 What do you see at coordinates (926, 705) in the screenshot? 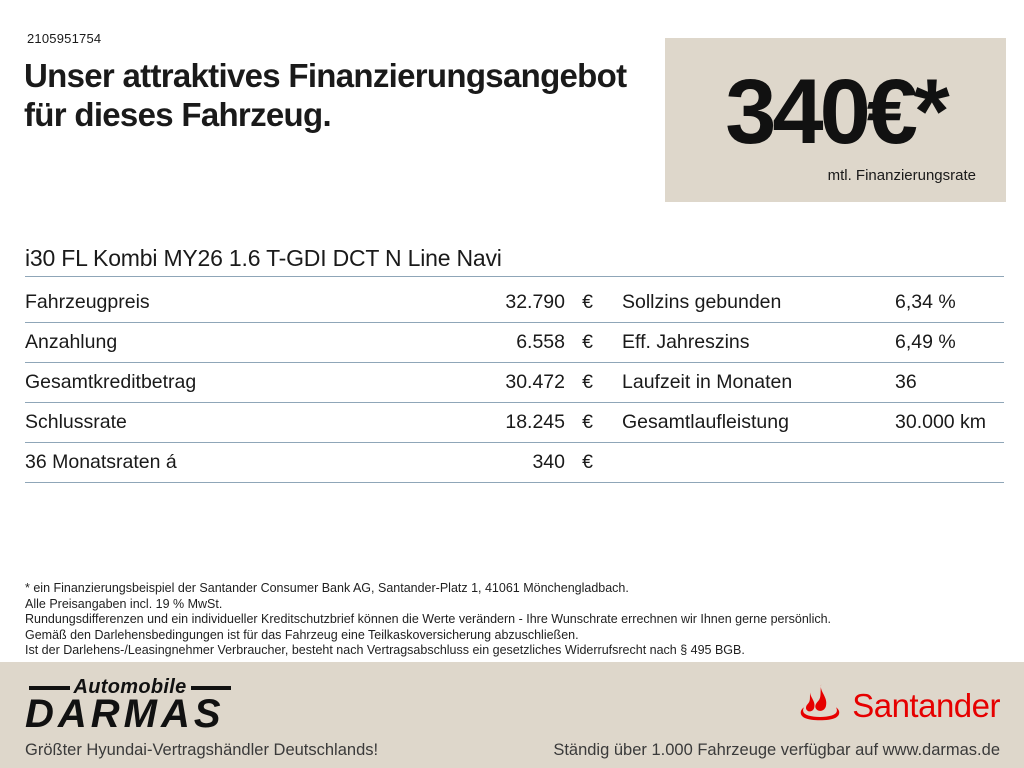
I see `santander-wordmark: Santander` at bounding box center [926, 705].